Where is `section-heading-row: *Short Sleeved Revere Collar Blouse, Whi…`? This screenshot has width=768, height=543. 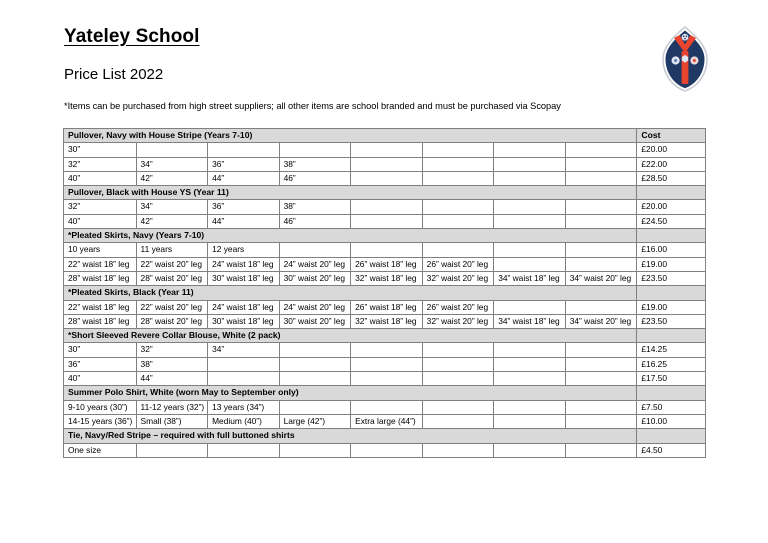 section-heading-row: *Short Sleeved Revere Collar Blouse, Whi… is located at coordinates (384, 336).